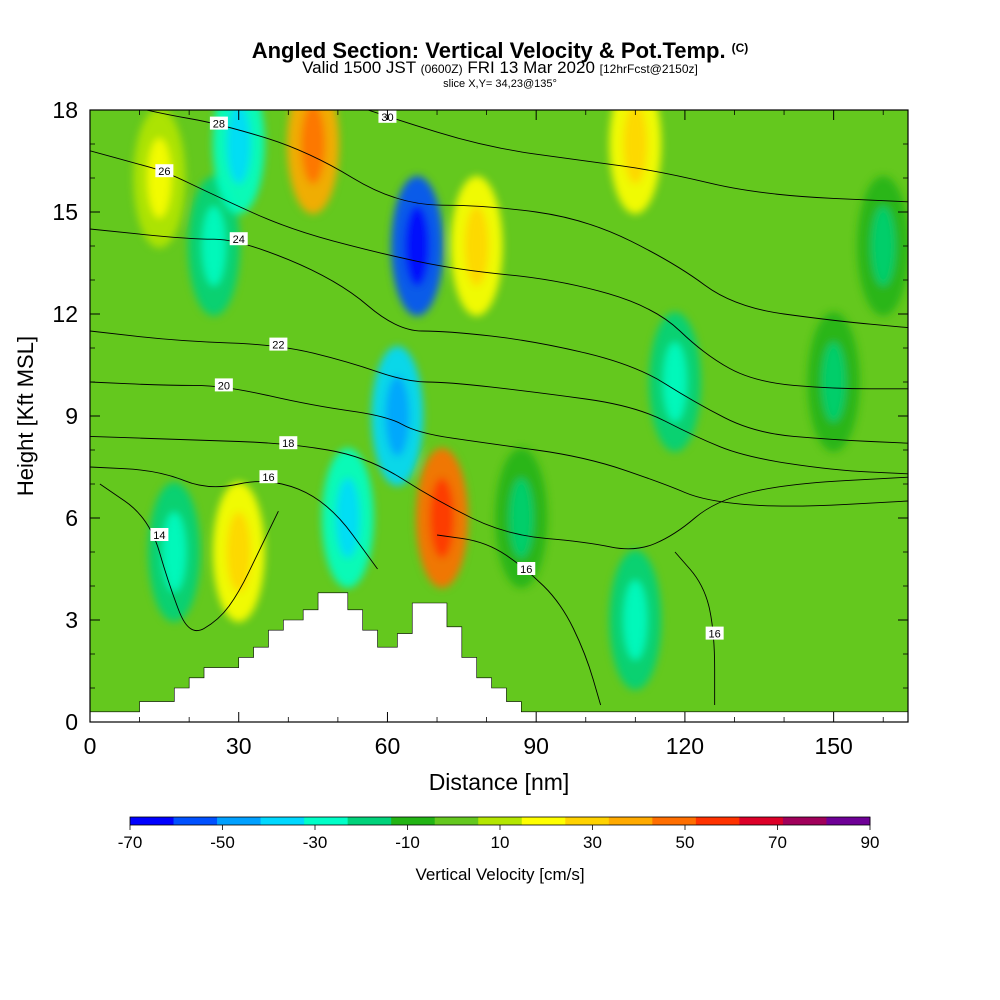 This screenshot has width=1000, height=1000. Describe the element at coordinates (222, 842) in the screenshot. I see `colorbar-tick-label: -50` at that location.